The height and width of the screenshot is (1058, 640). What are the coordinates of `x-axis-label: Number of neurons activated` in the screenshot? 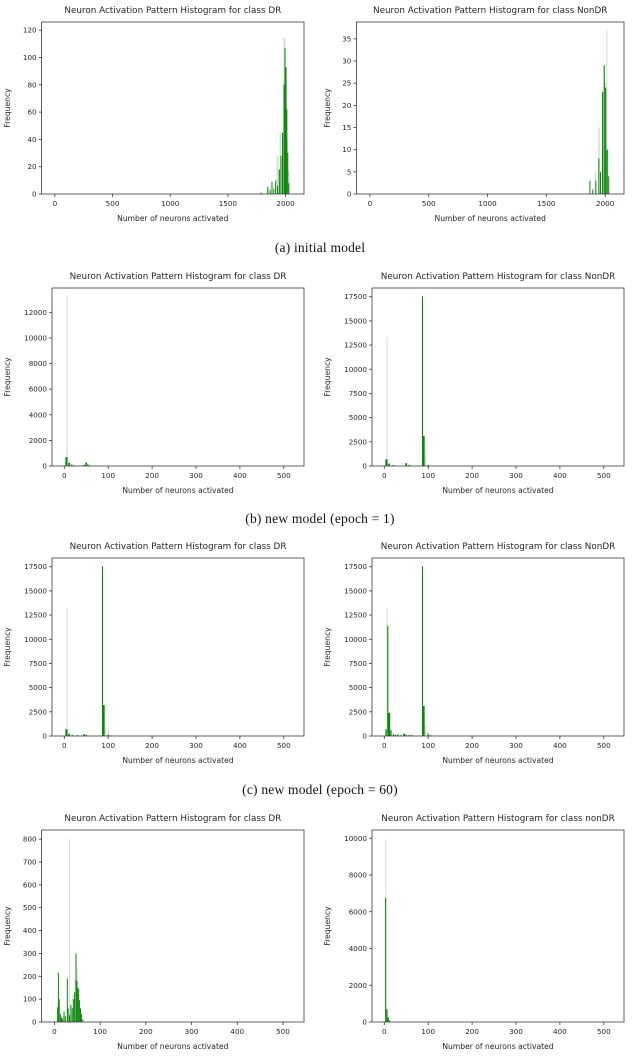 It's located at (497, 490).